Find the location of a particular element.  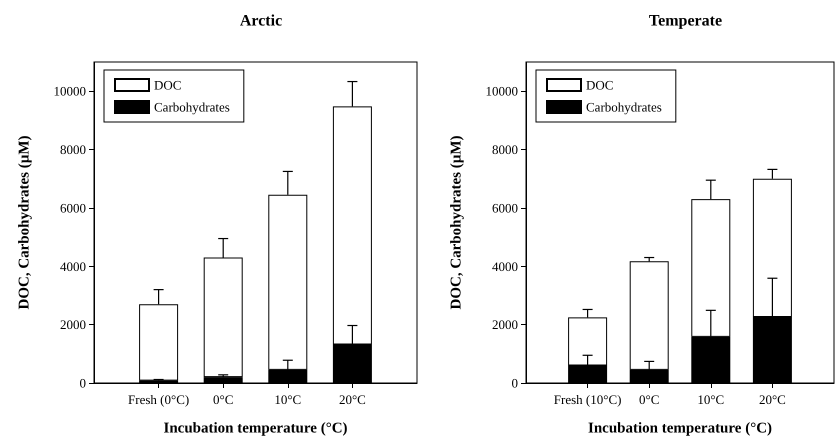

chart-title: Arctic is located at coordinates (261, 21).